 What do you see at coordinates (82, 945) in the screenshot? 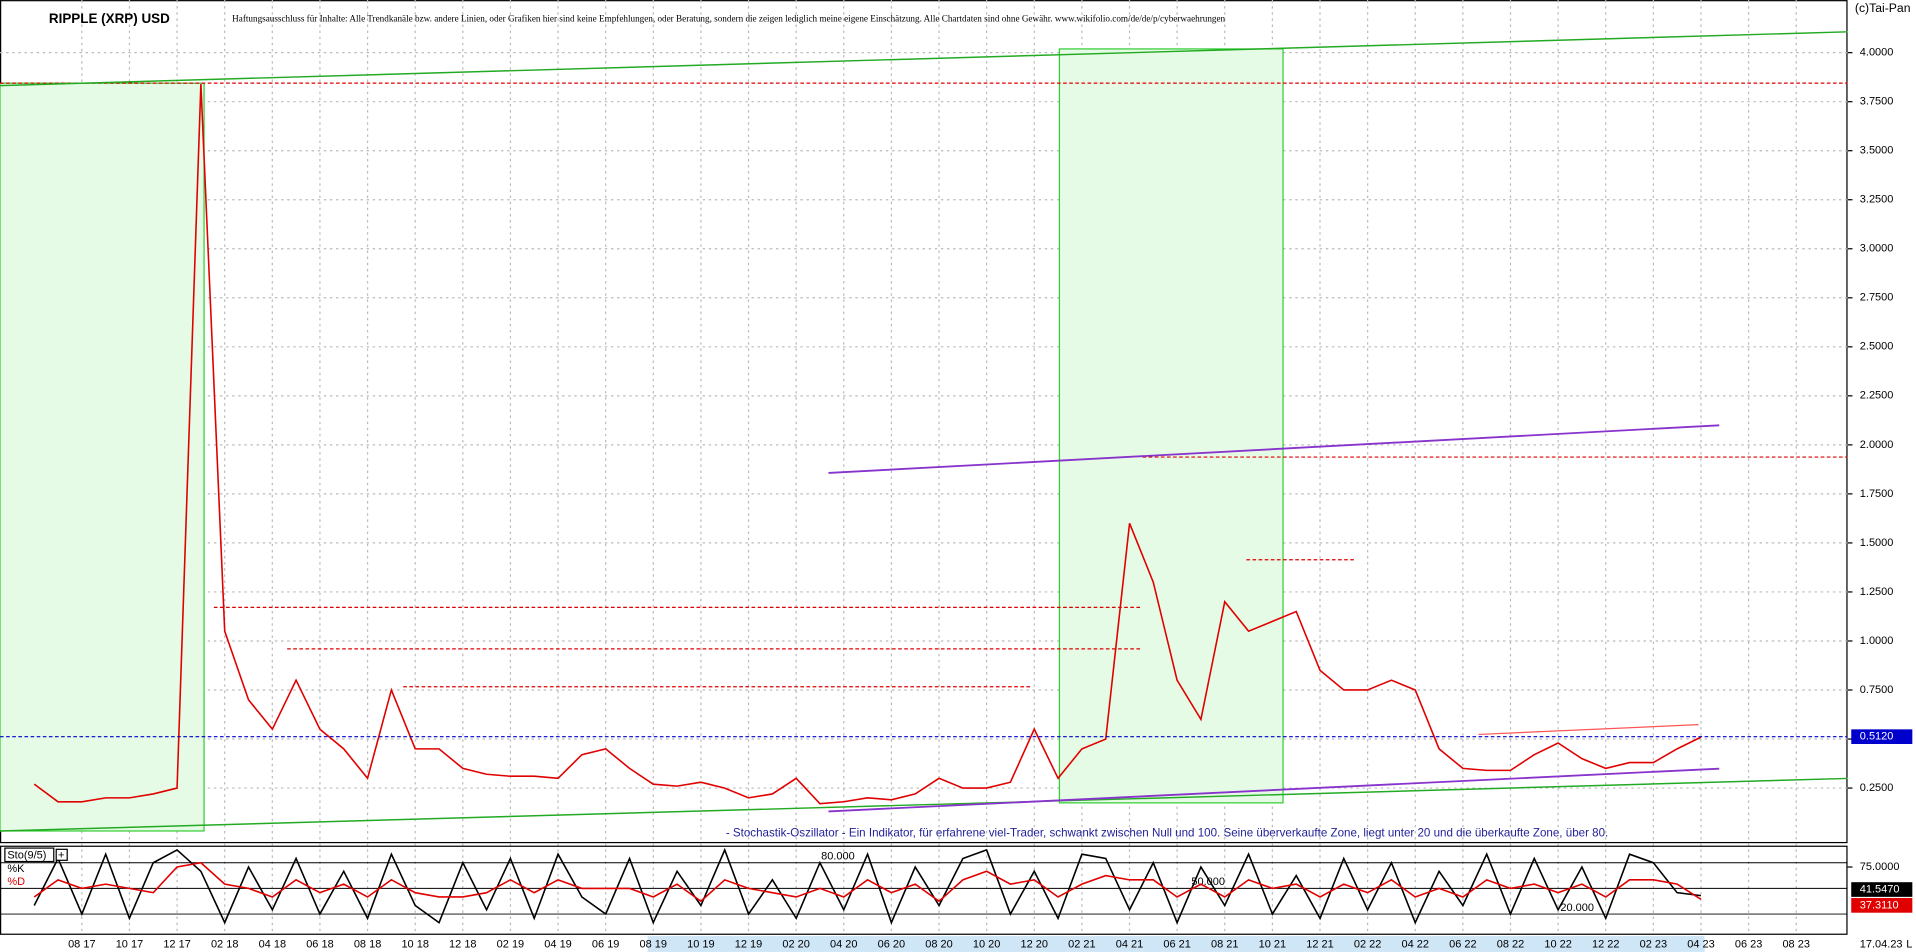
I see `x-tick-label: 08 17` at bounding box center [82, 945].